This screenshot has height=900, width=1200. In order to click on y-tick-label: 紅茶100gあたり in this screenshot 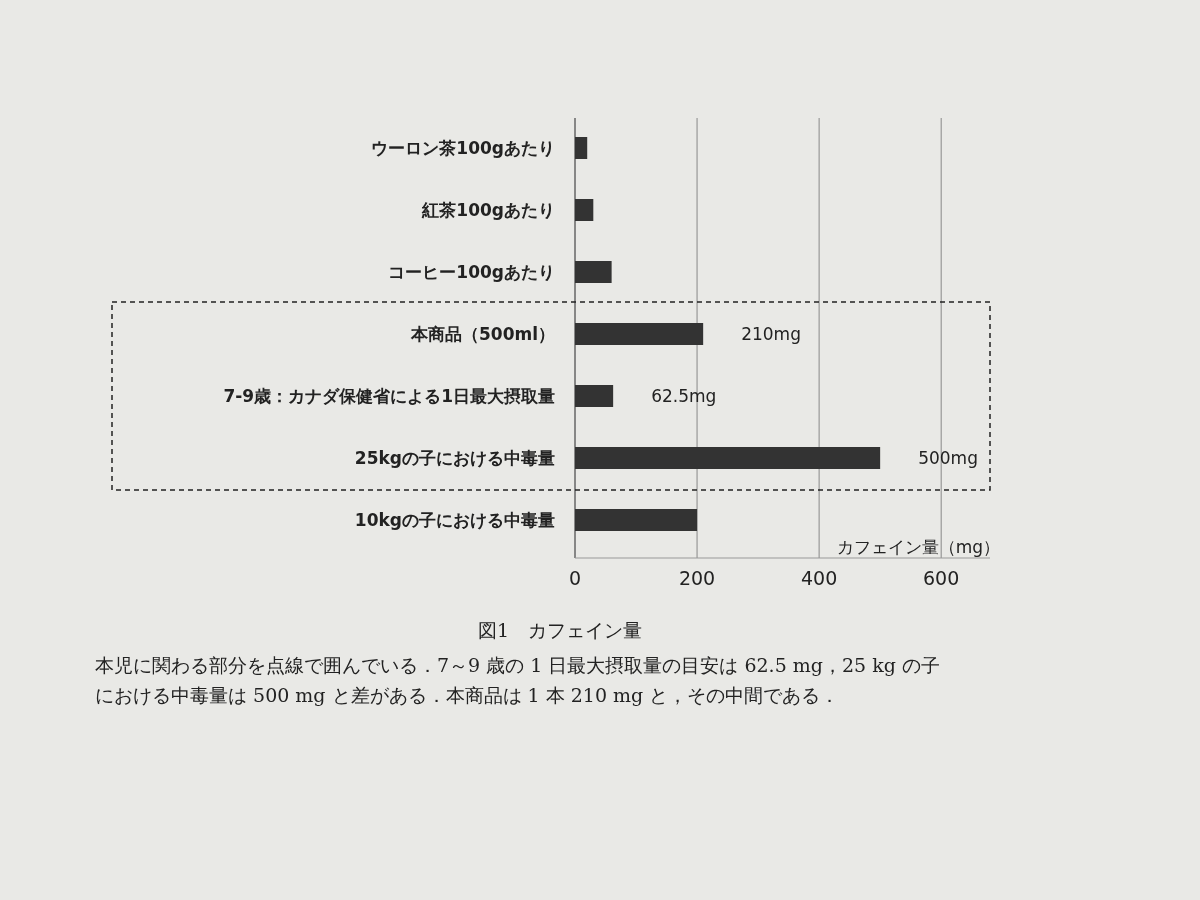, I will do `click(488, 210)`.